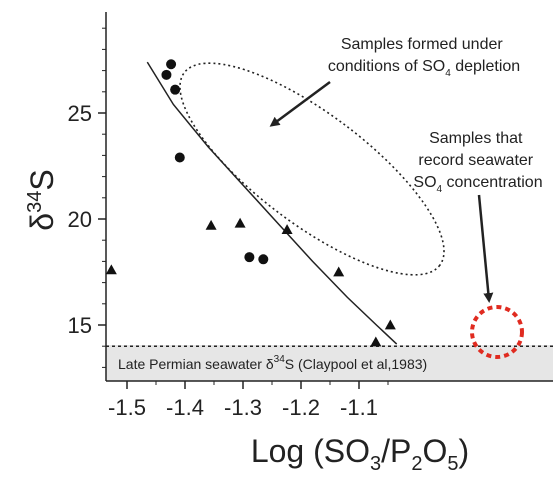  I want to click on x-tick-label: -1.5, so click(127, 407).